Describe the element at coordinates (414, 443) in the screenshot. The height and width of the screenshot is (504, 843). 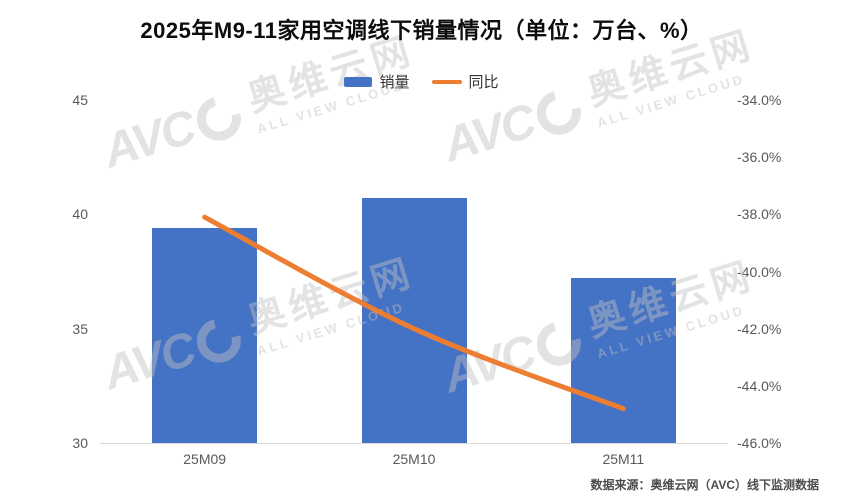
I see `x-axis-line` at that location.